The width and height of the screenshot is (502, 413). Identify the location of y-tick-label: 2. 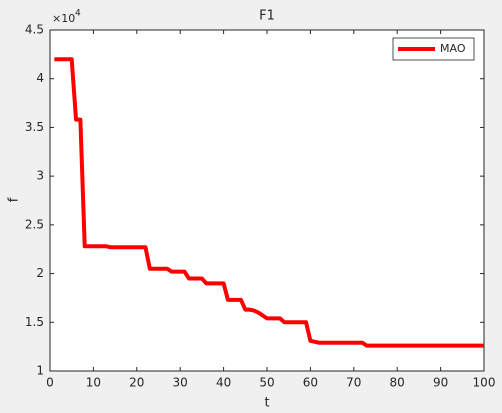
(40, 273).